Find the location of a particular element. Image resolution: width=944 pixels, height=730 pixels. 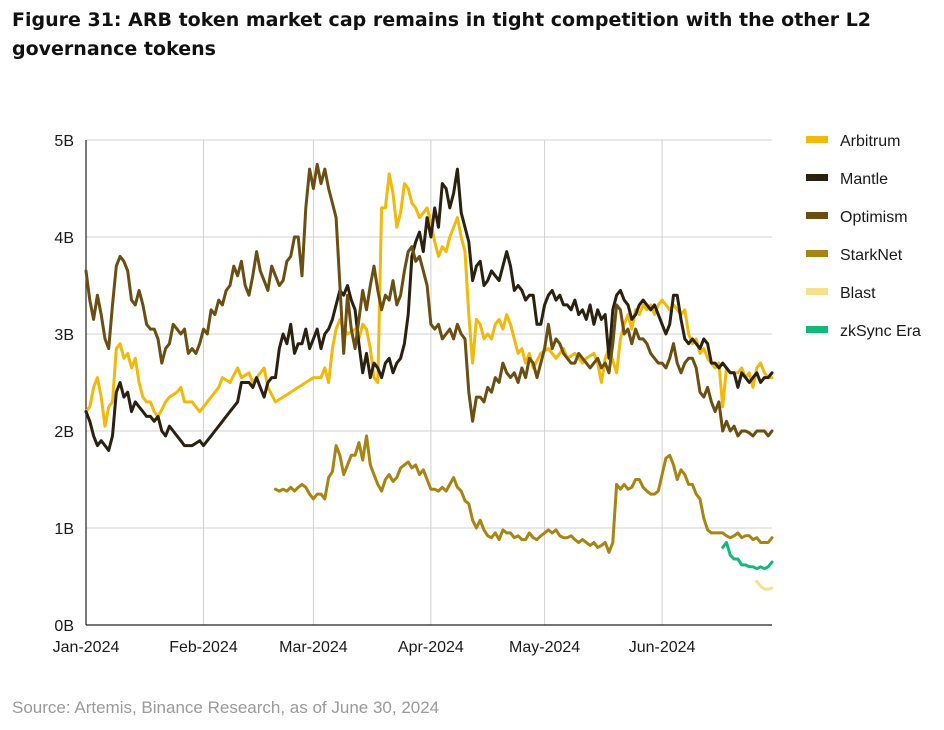

y-axis: 0B 1B 2B 3B 4B 5B is located at coordinates (70, 384).